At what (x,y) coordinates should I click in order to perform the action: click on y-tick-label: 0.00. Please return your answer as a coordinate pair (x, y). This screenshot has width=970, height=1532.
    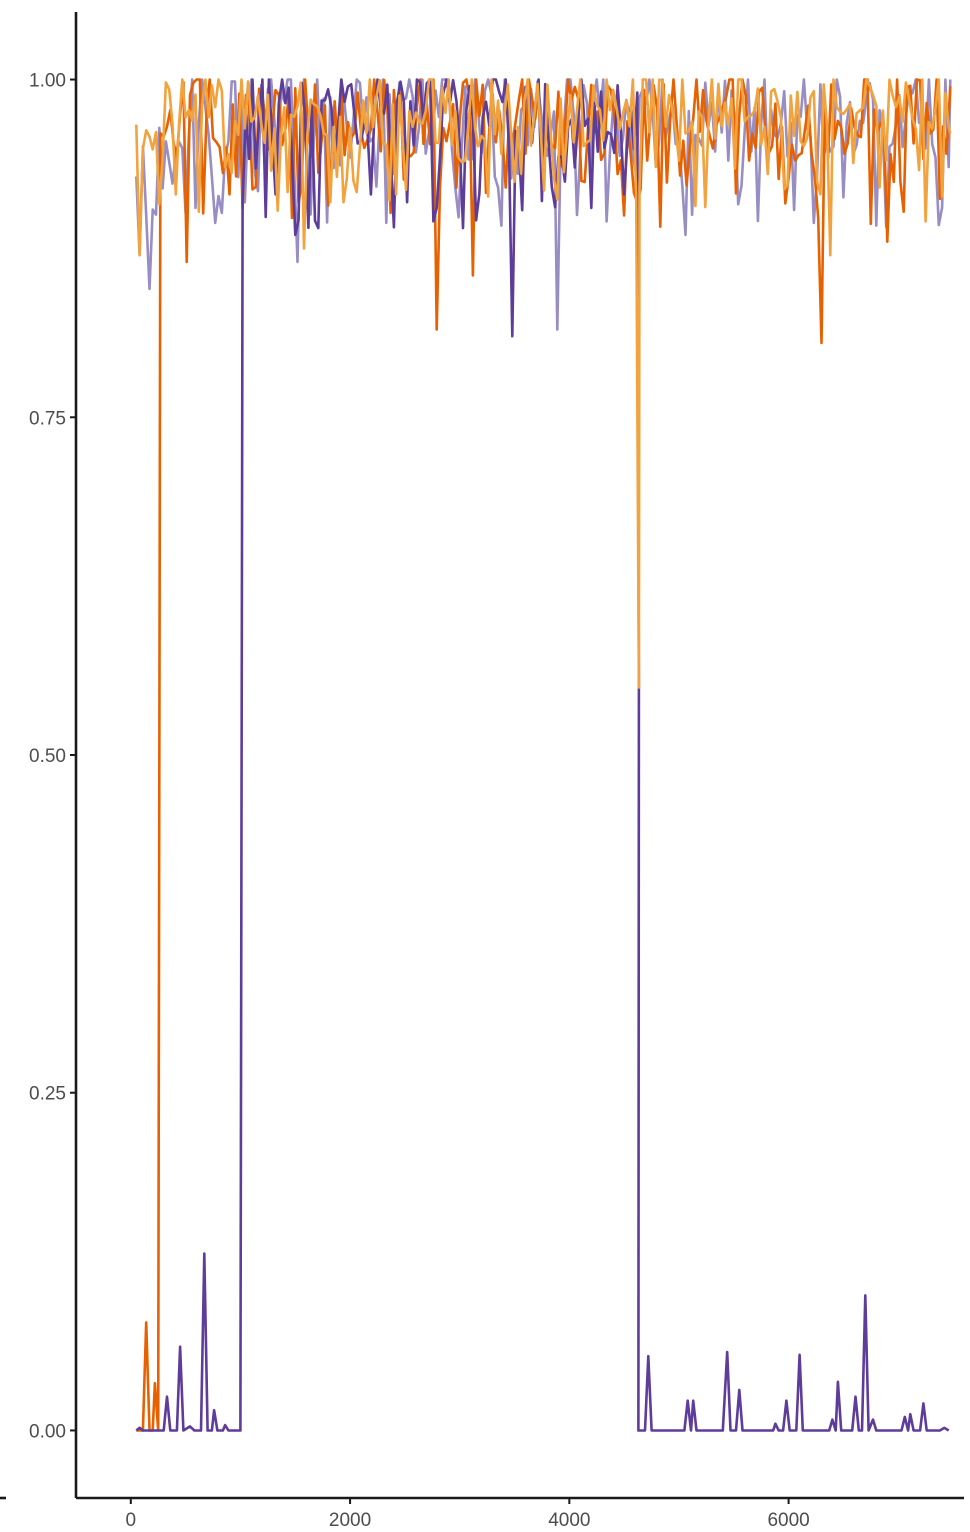
    Looking at the image, I should click on (47, 1431).